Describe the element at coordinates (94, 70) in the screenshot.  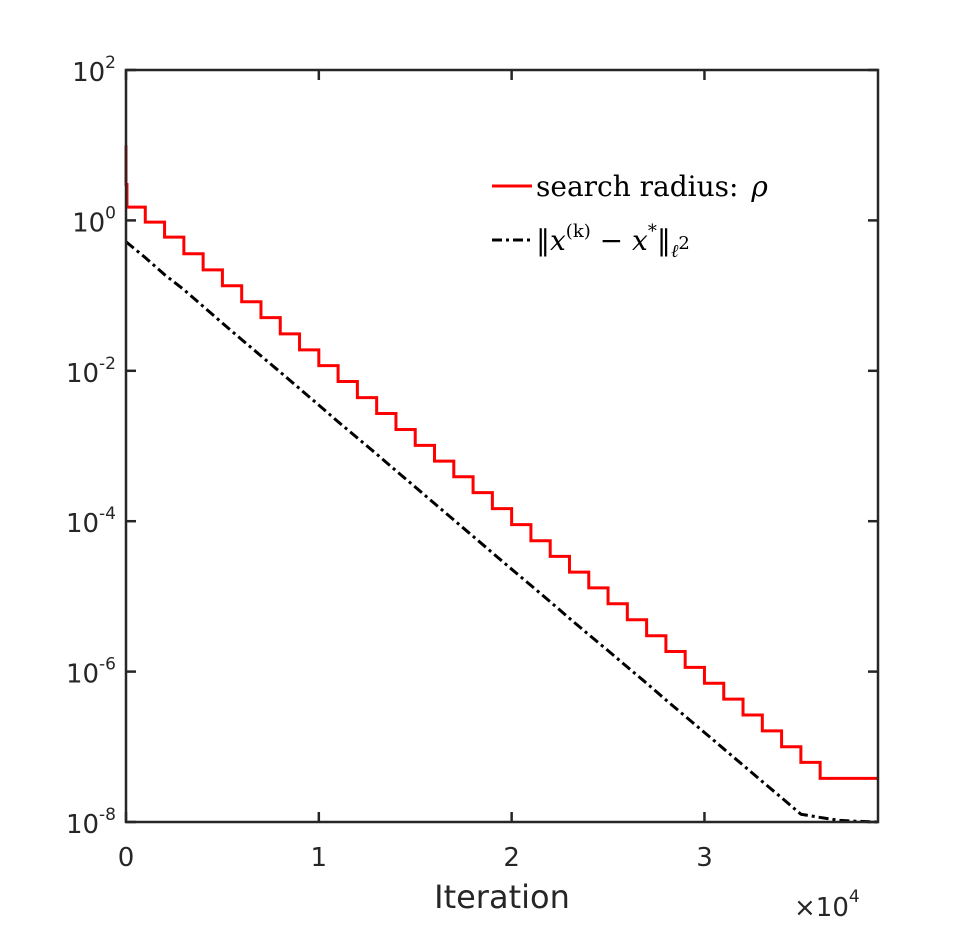
I see `y-tick-label-0: 10²` at that location.